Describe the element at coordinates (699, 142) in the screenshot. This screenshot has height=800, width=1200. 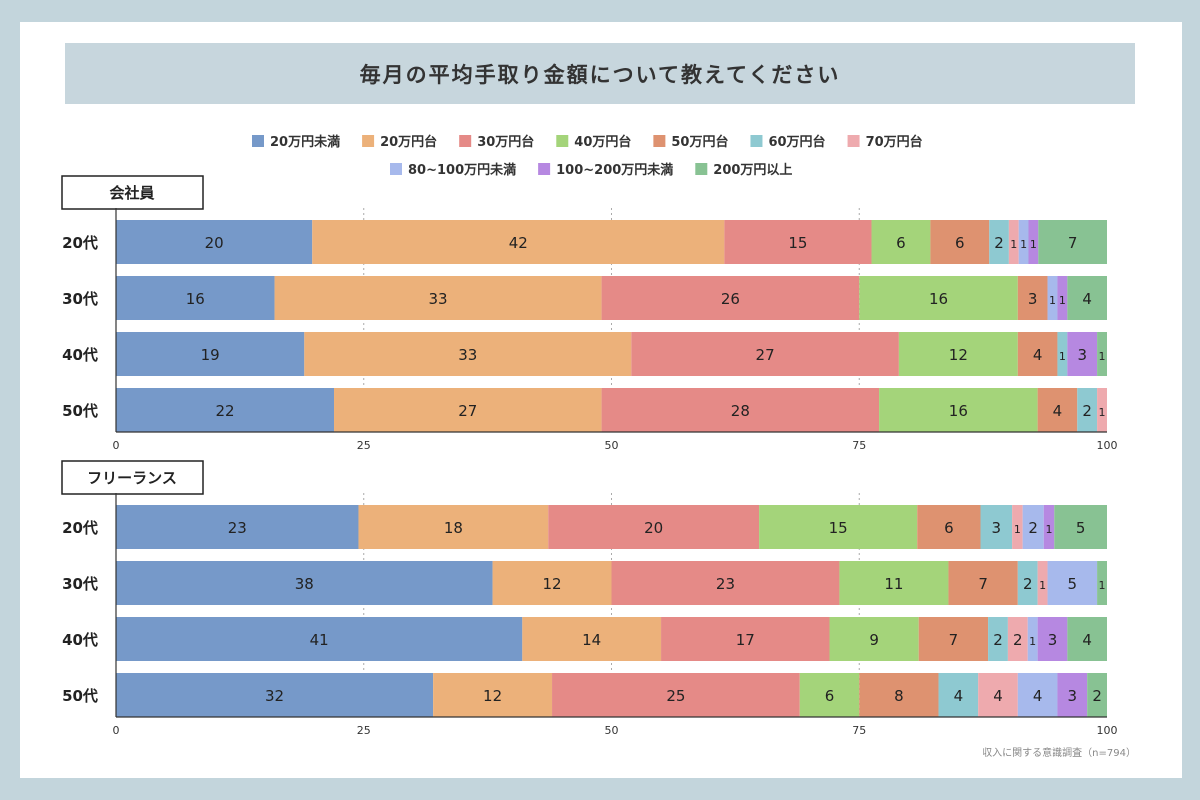
I see `legend-label: 50万円台` at that location.